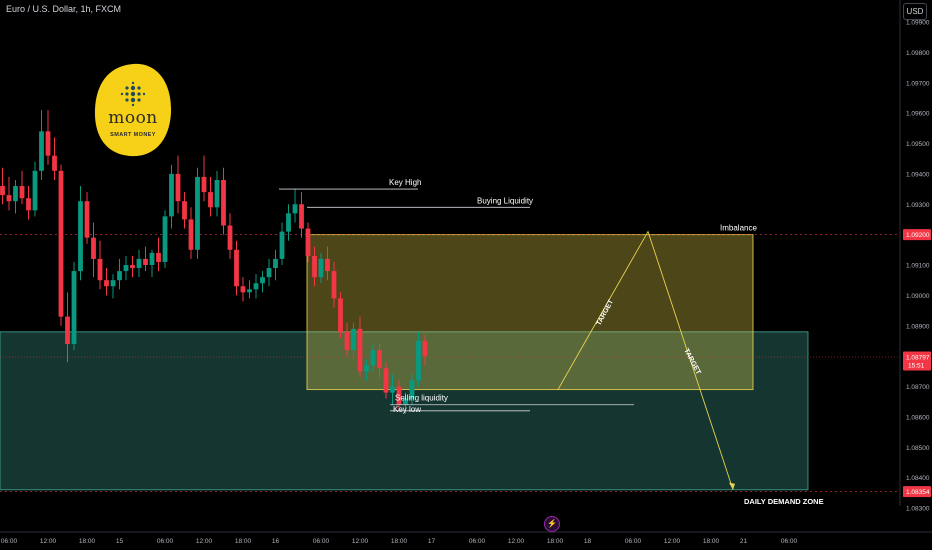 This screenshot has height=550, width=932. Describe the element at coordinates (407, 409) in the screenshot. I see `key-low-label: Key low` at that location.